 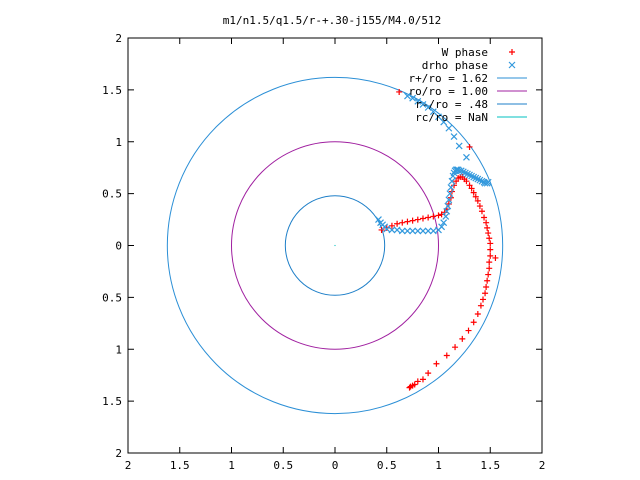 I want to click on circle-r-ro, so click(x=335, y=245).